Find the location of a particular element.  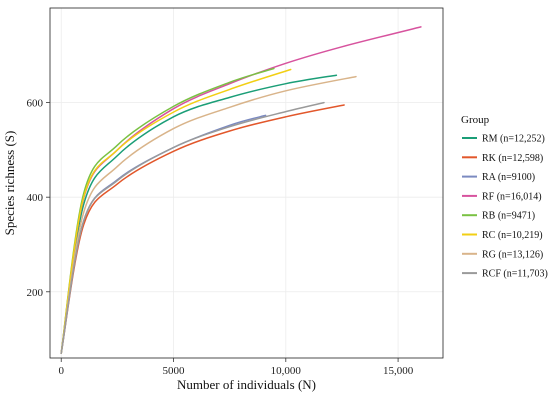

legend-title: Group is located at coordinates (475, 120).